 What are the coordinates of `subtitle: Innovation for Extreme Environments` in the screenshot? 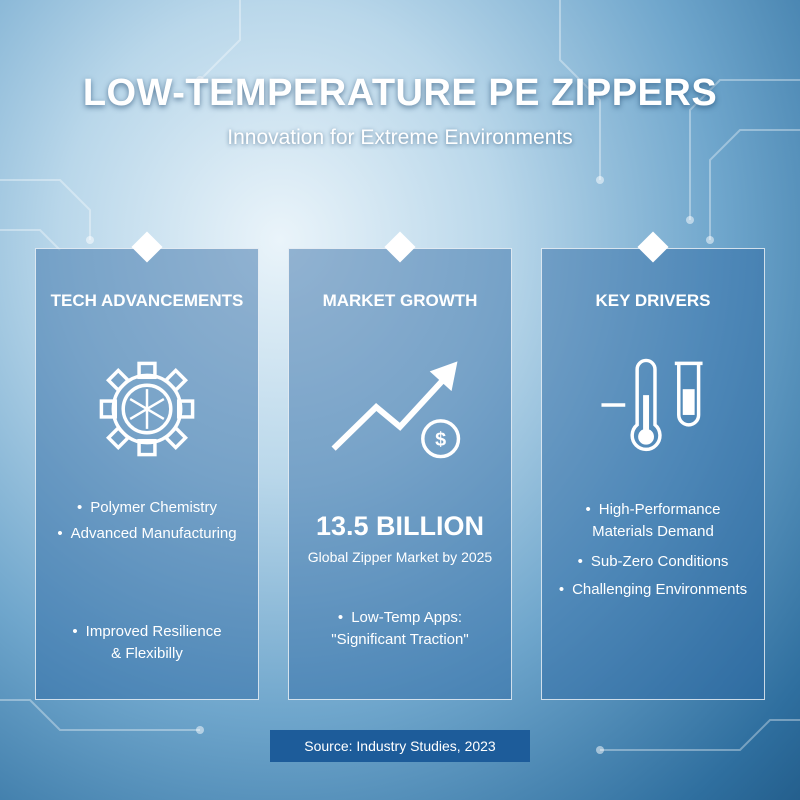 It's located at (400, 137).